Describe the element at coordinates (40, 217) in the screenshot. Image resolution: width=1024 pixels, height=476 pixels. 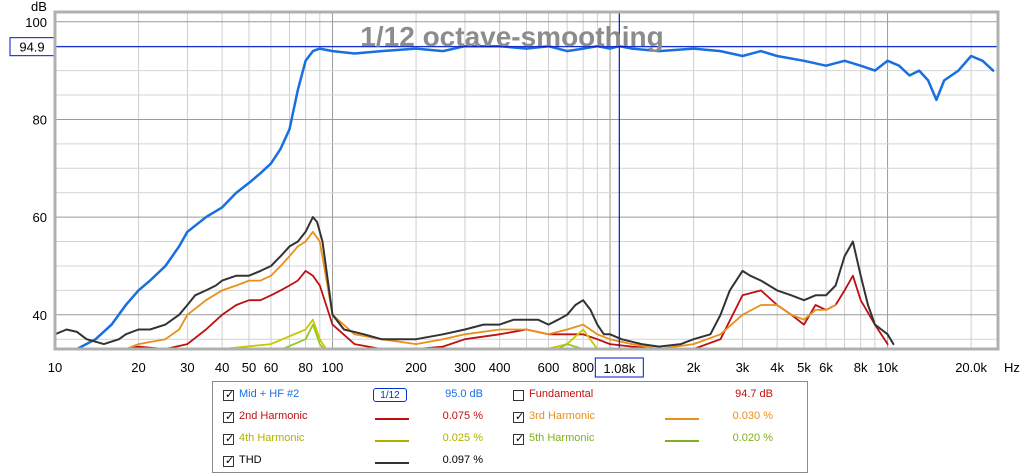
I see `y-tick-label: 60` at that location.